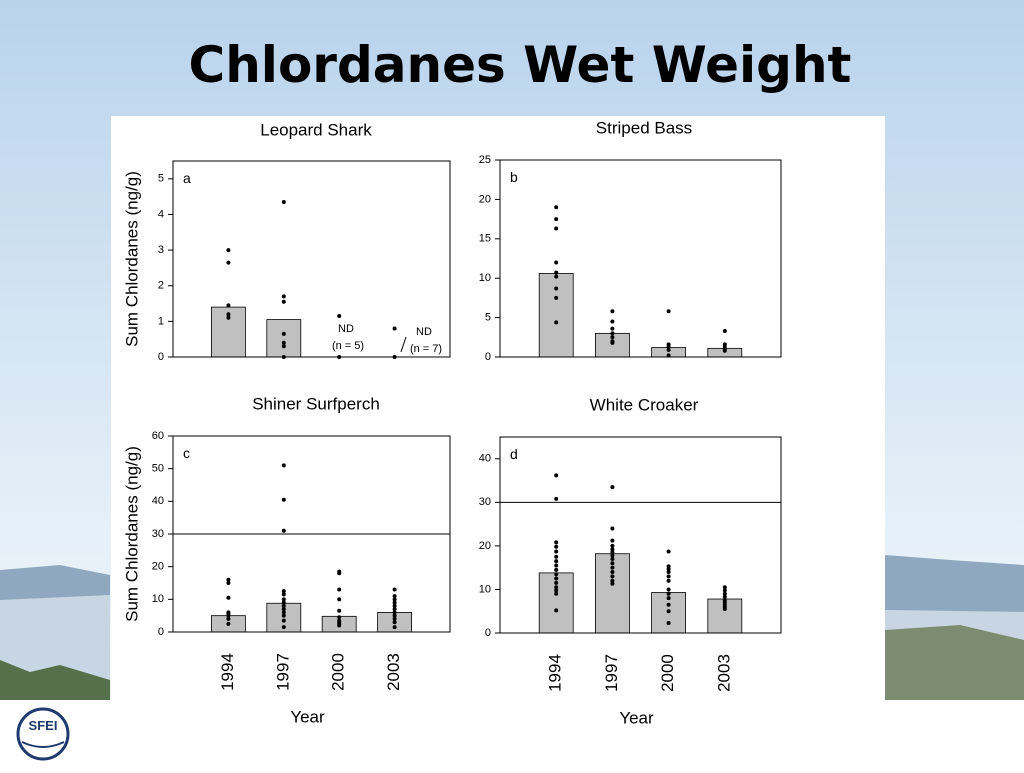 Image resolution: width=1024 pixels, height=773 pixels. What do you see at coordinates (161, 250) in the screenshot?
I see `y-tick-label: 3` at bounding box center [161, 250].